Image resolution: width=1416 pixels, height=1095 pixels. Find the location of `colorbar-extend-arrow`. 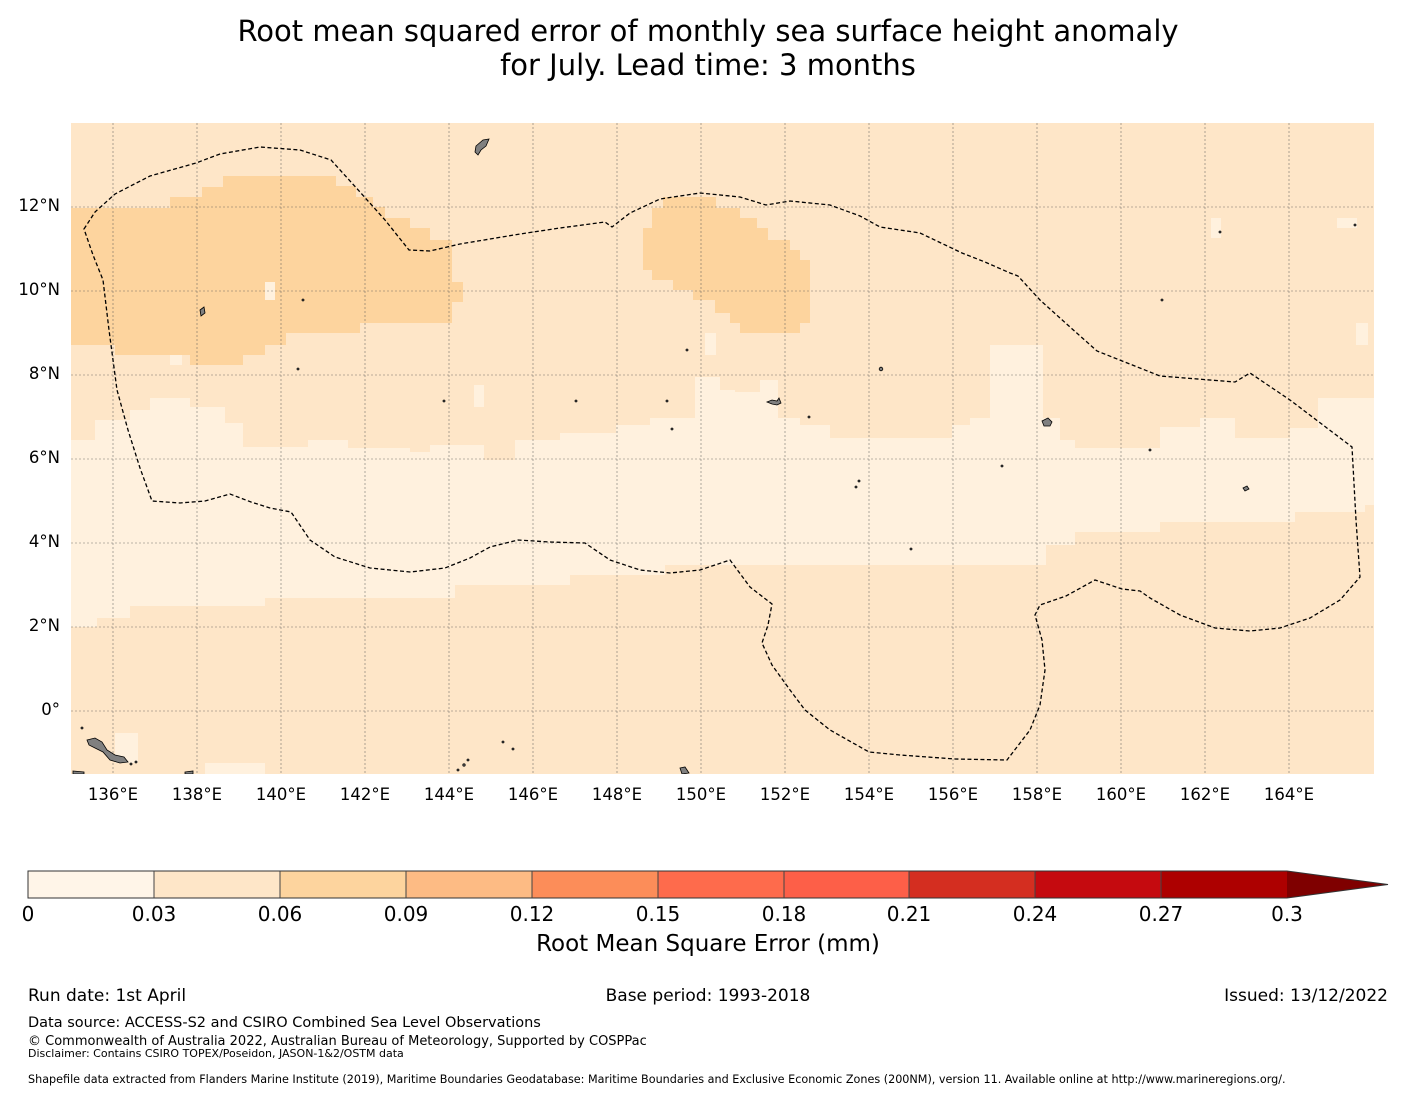

colorbar-extend-arrow is located at coordinates (1337, 884).